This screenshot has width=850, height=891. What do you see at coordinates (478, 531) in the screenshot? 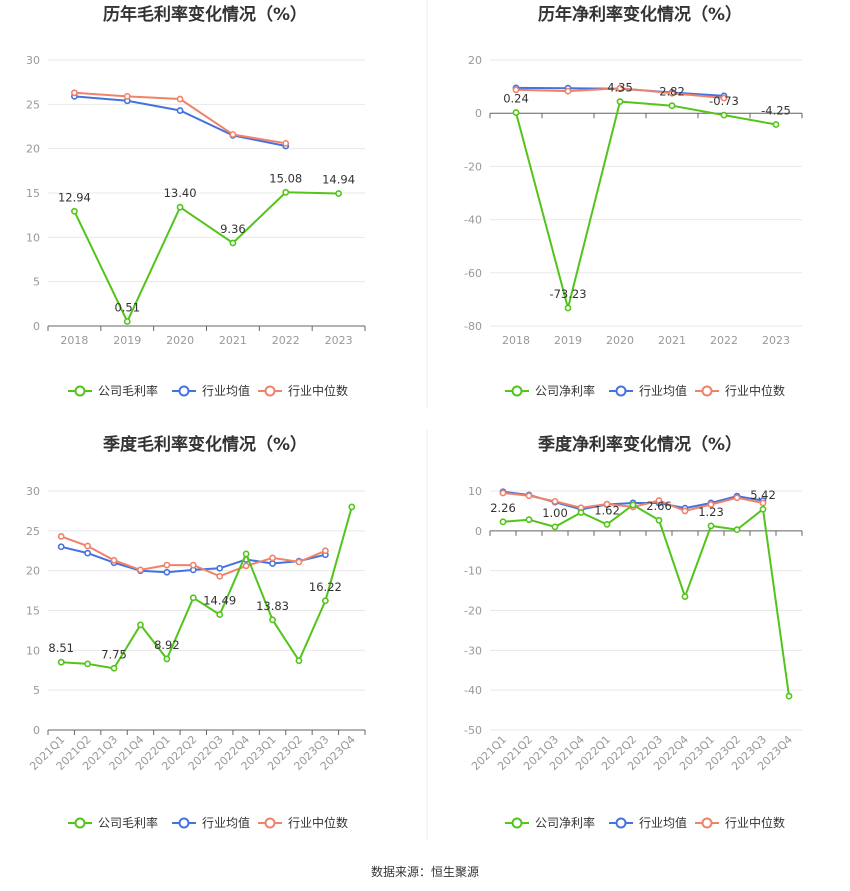
I see `y-tick-label: 0` at bounding box center [478, 531].